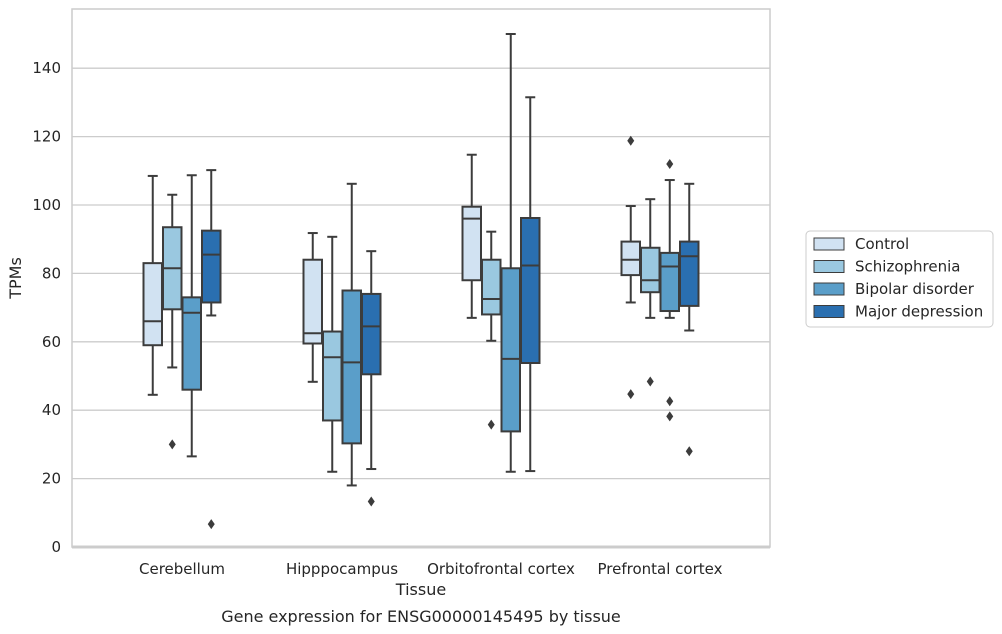 The height and width of the screenshot is (634, 1002). Describe the element at coordinates (51, 410) in the screenshot. I see `y-tick-label: 40` at that location.